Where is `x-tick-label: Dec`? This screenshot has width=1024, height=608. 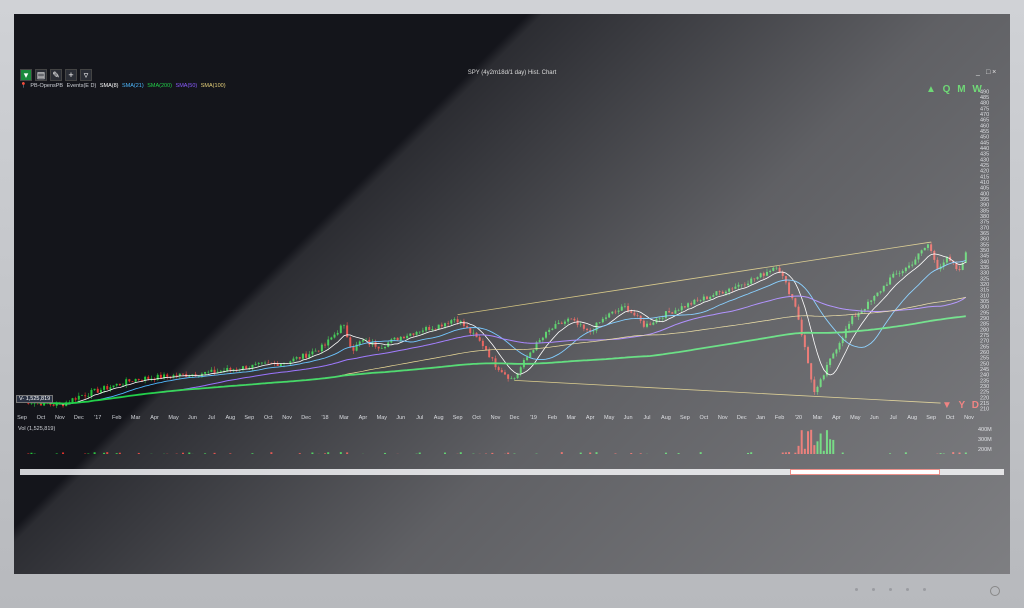 x-tick-label: Dec is located at coordinates (515, 418).